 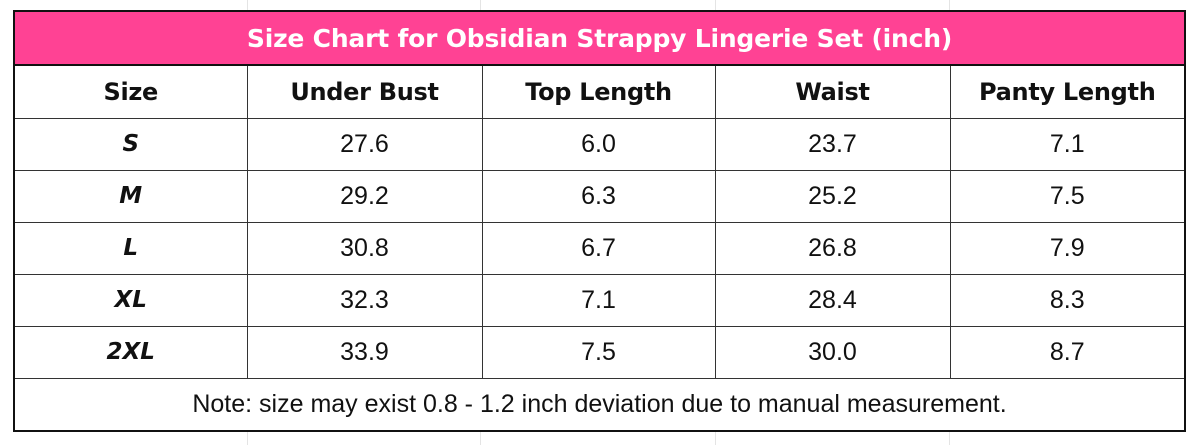 I want to click on table-row: L 30.8 6.7 26.8 7.9, so click(x=599, y=248).